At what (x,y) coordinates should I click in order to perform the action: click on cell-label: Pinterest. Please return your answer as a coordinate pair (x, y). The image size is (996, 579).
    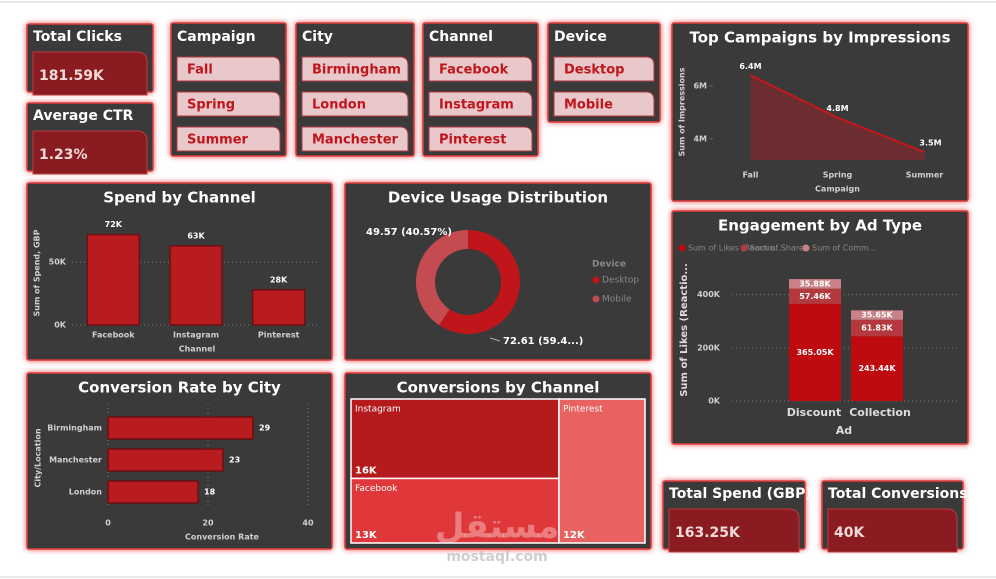
    Looking at the image, I should click on (583, 410).